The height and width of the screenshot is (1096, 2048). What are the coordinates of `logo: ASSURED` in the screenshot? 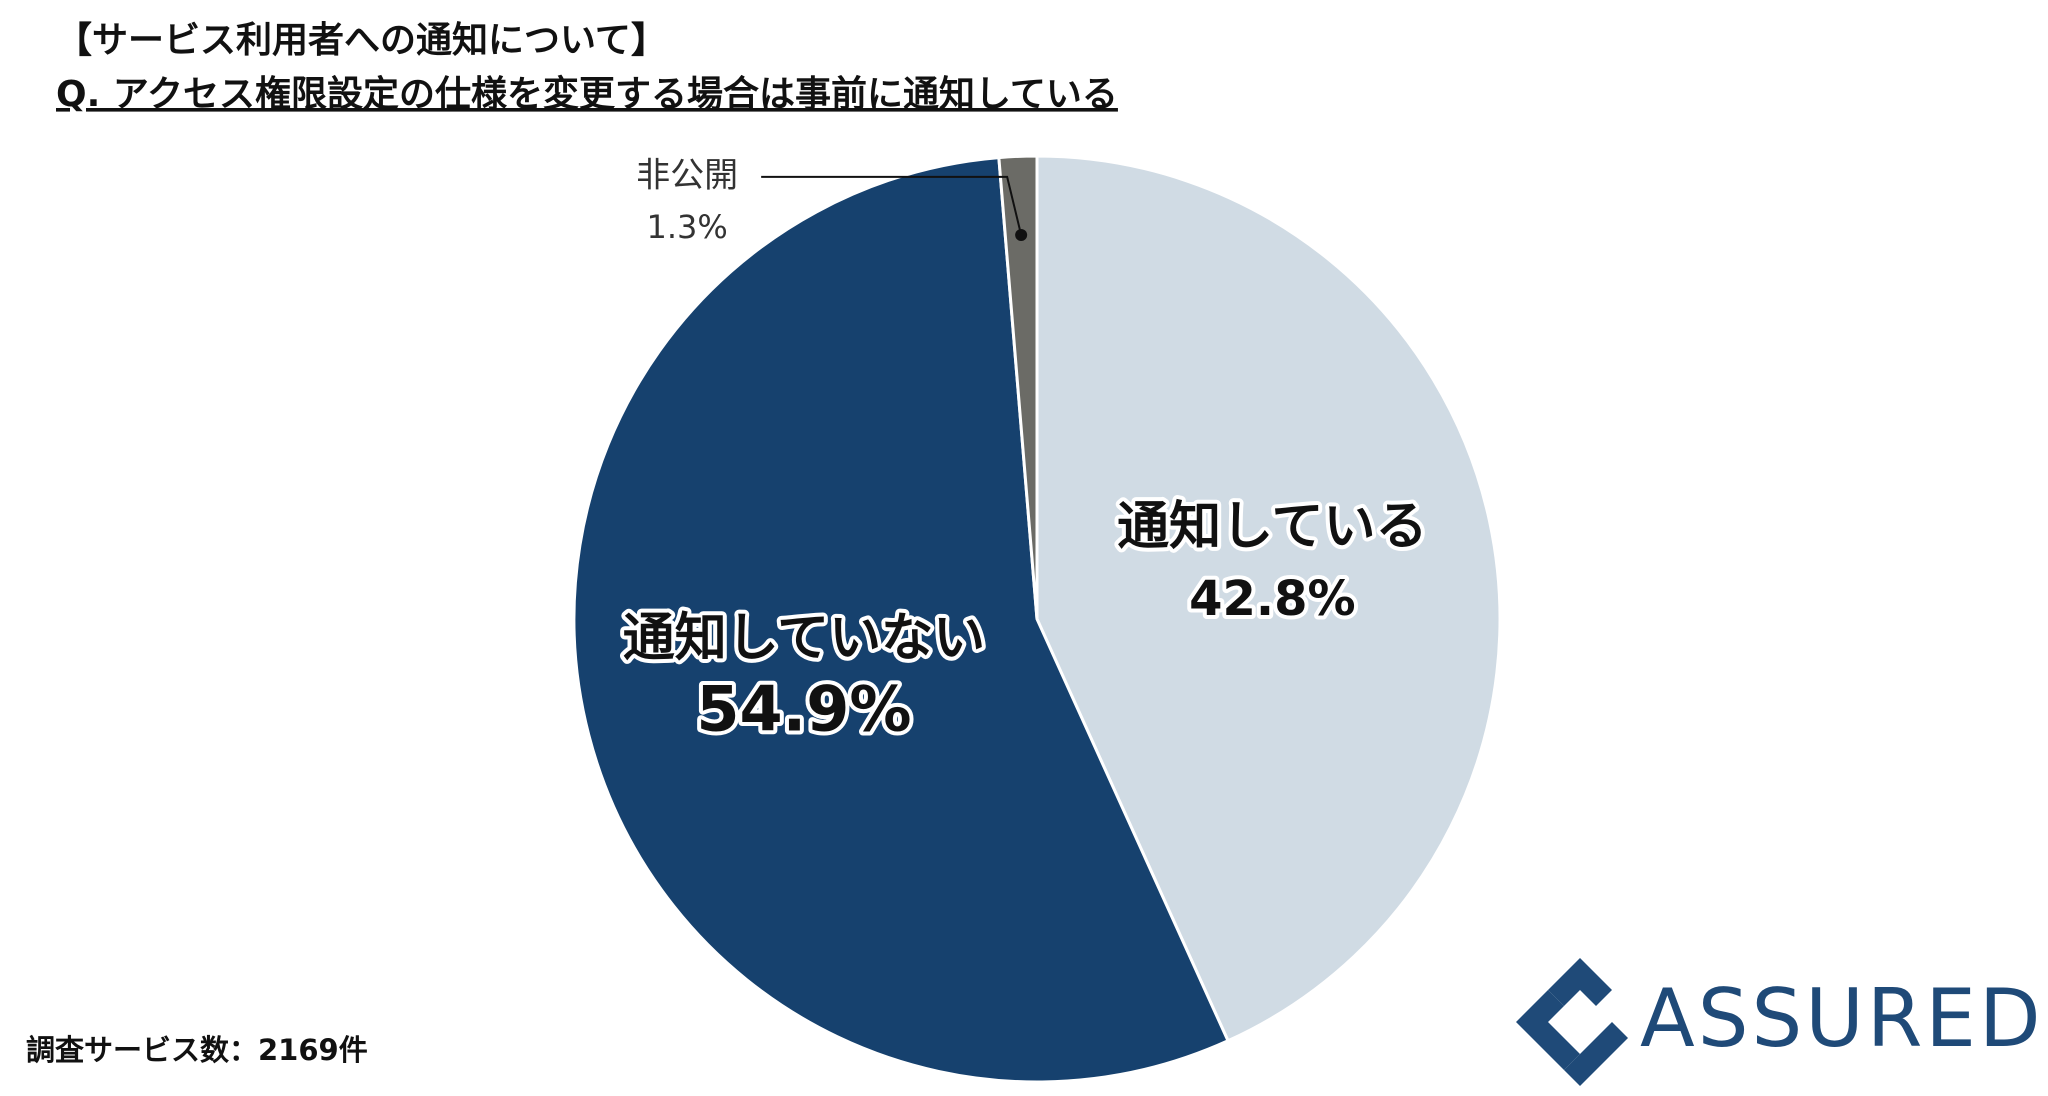 It's located at (1780, 1022).